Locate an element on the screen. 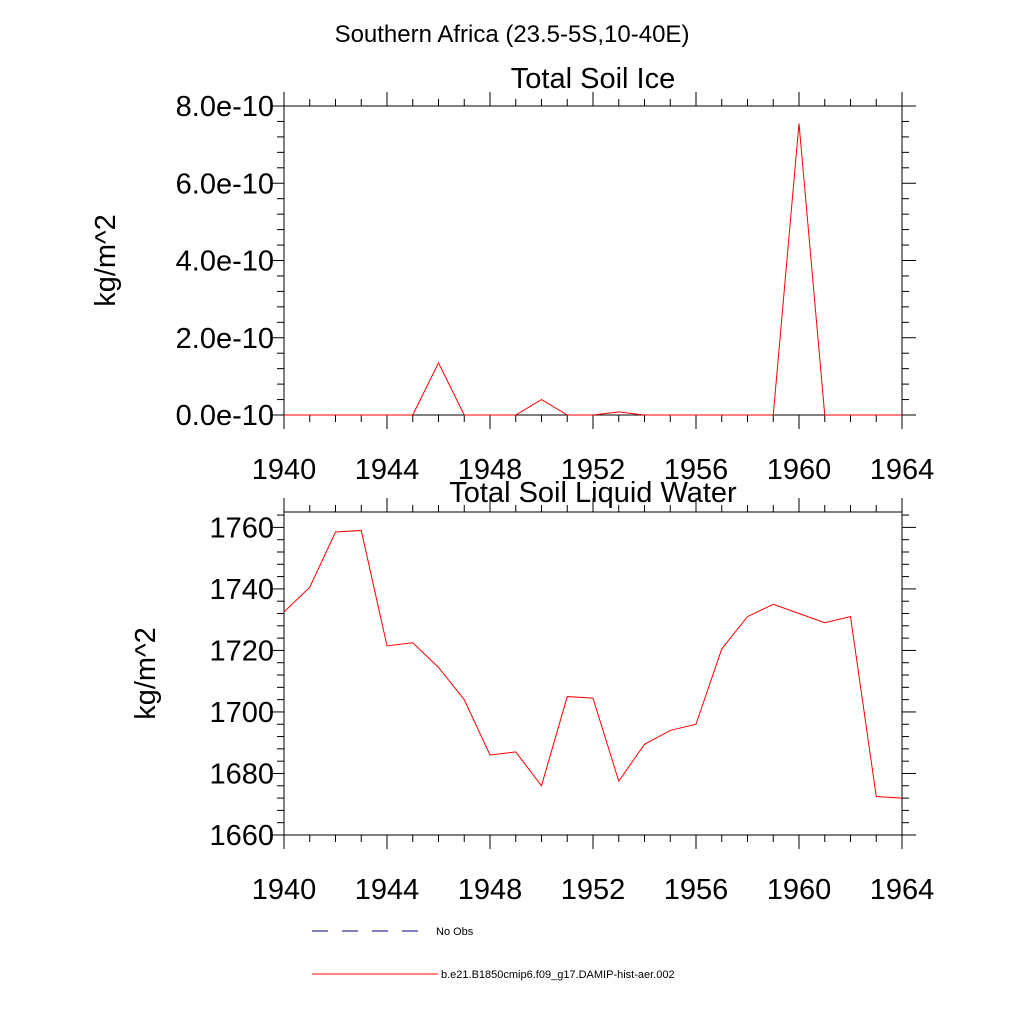 This screenshot has width=1024, height=1024. soil-ice-xtick-label: 1944 is located at coordinates (387, 470).